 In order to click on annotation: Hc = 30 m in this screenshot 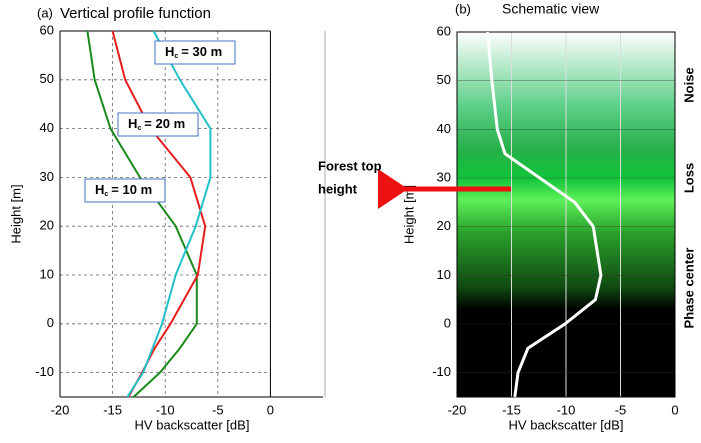, I will do `click(193, 51)`.